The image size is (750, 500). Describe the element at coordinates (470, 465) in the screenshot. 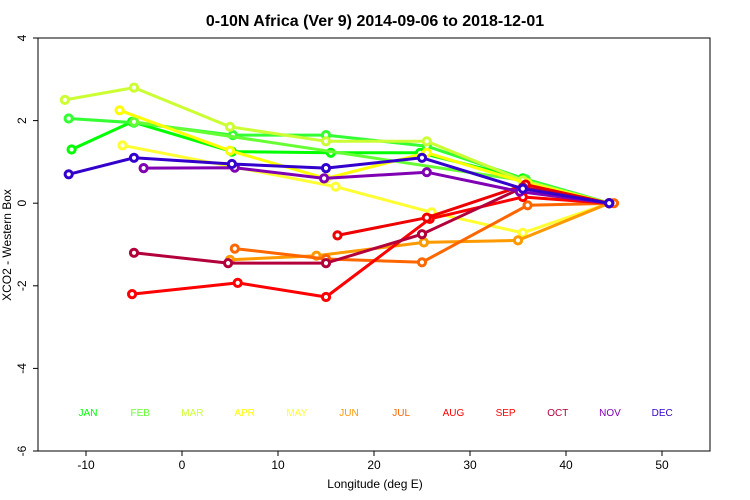

I see `x-tick-label: 30` at that location.